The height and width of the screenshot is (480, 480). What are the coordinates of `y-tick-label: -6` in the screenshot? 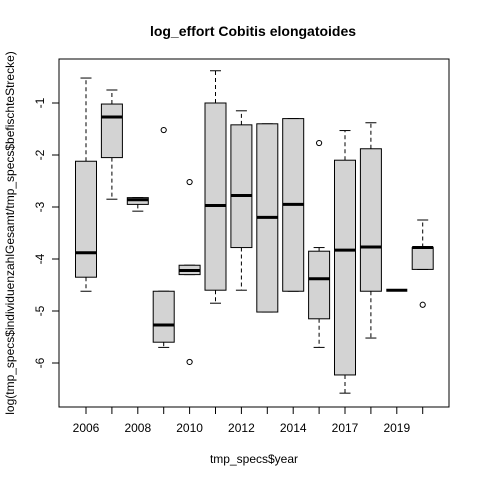 It's located at (40, 362).